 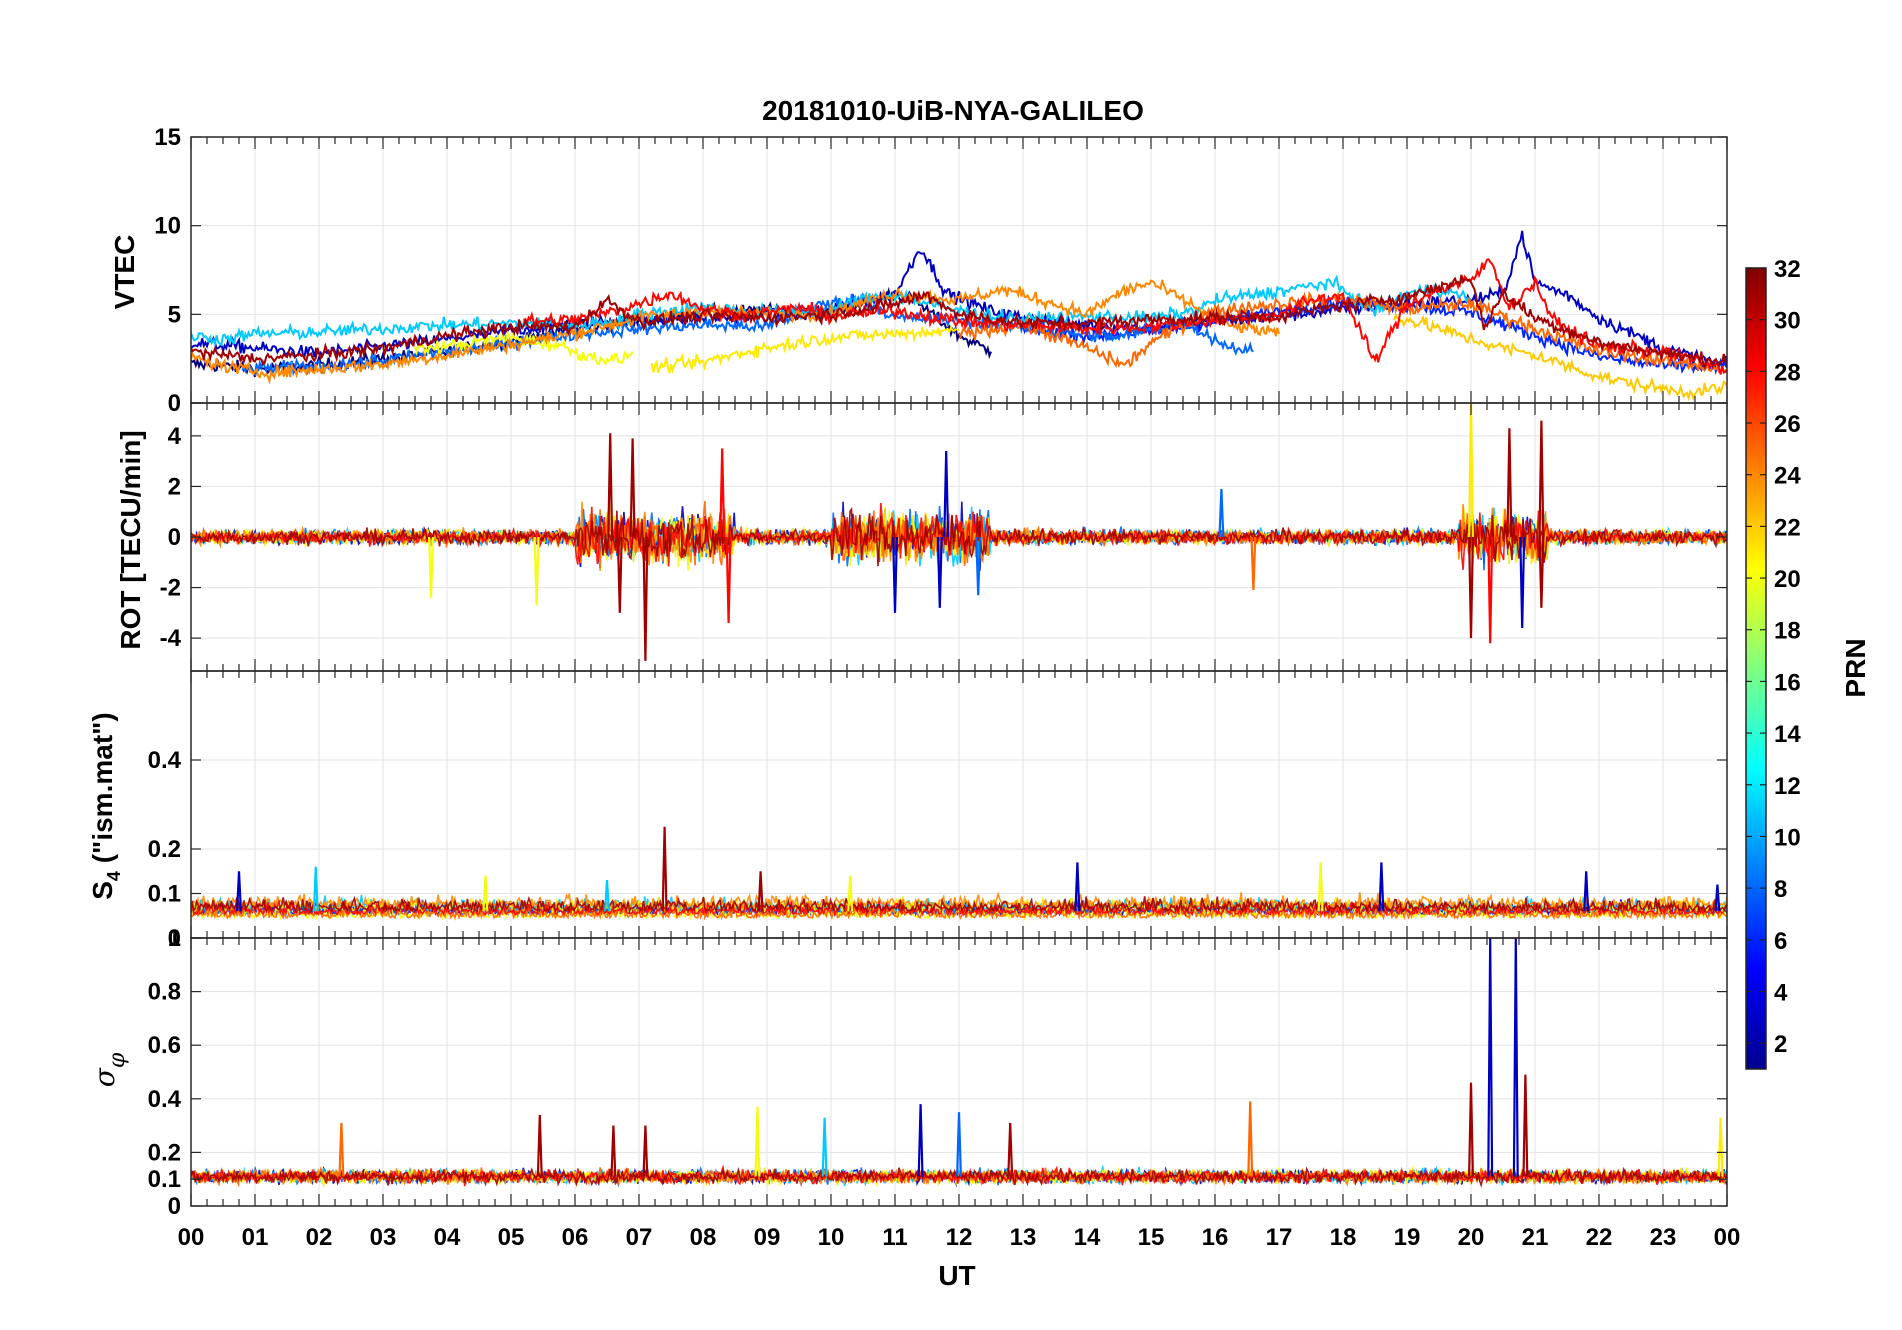 What do you see at coordinates (255, 1237) in the screenshot?
I see `x-tick-label: 01` at bounding box center [255, 1237].